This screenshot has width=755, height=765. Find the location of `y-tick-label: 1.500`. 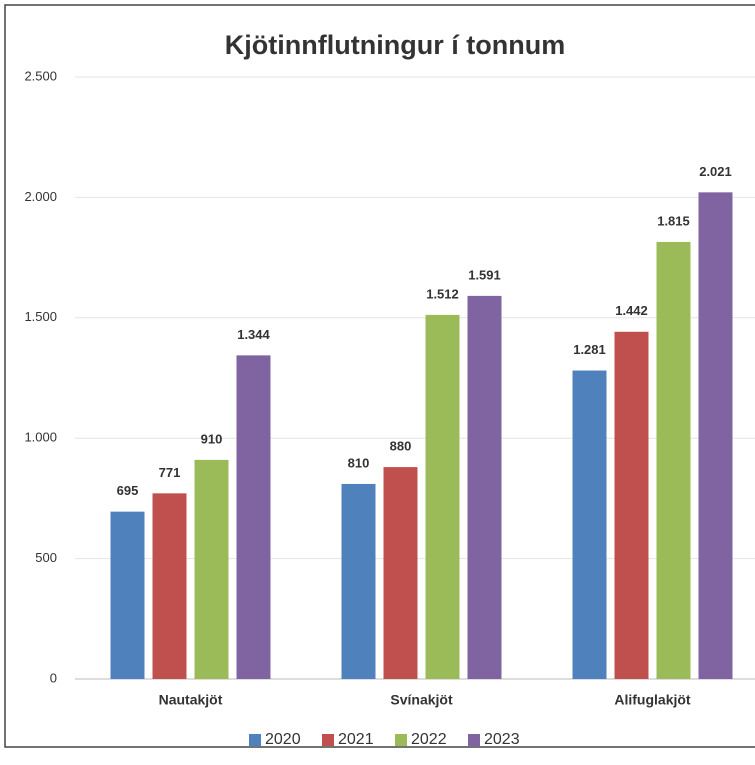

y-tick-label: 1.500 is located at coordinates (40, 316).